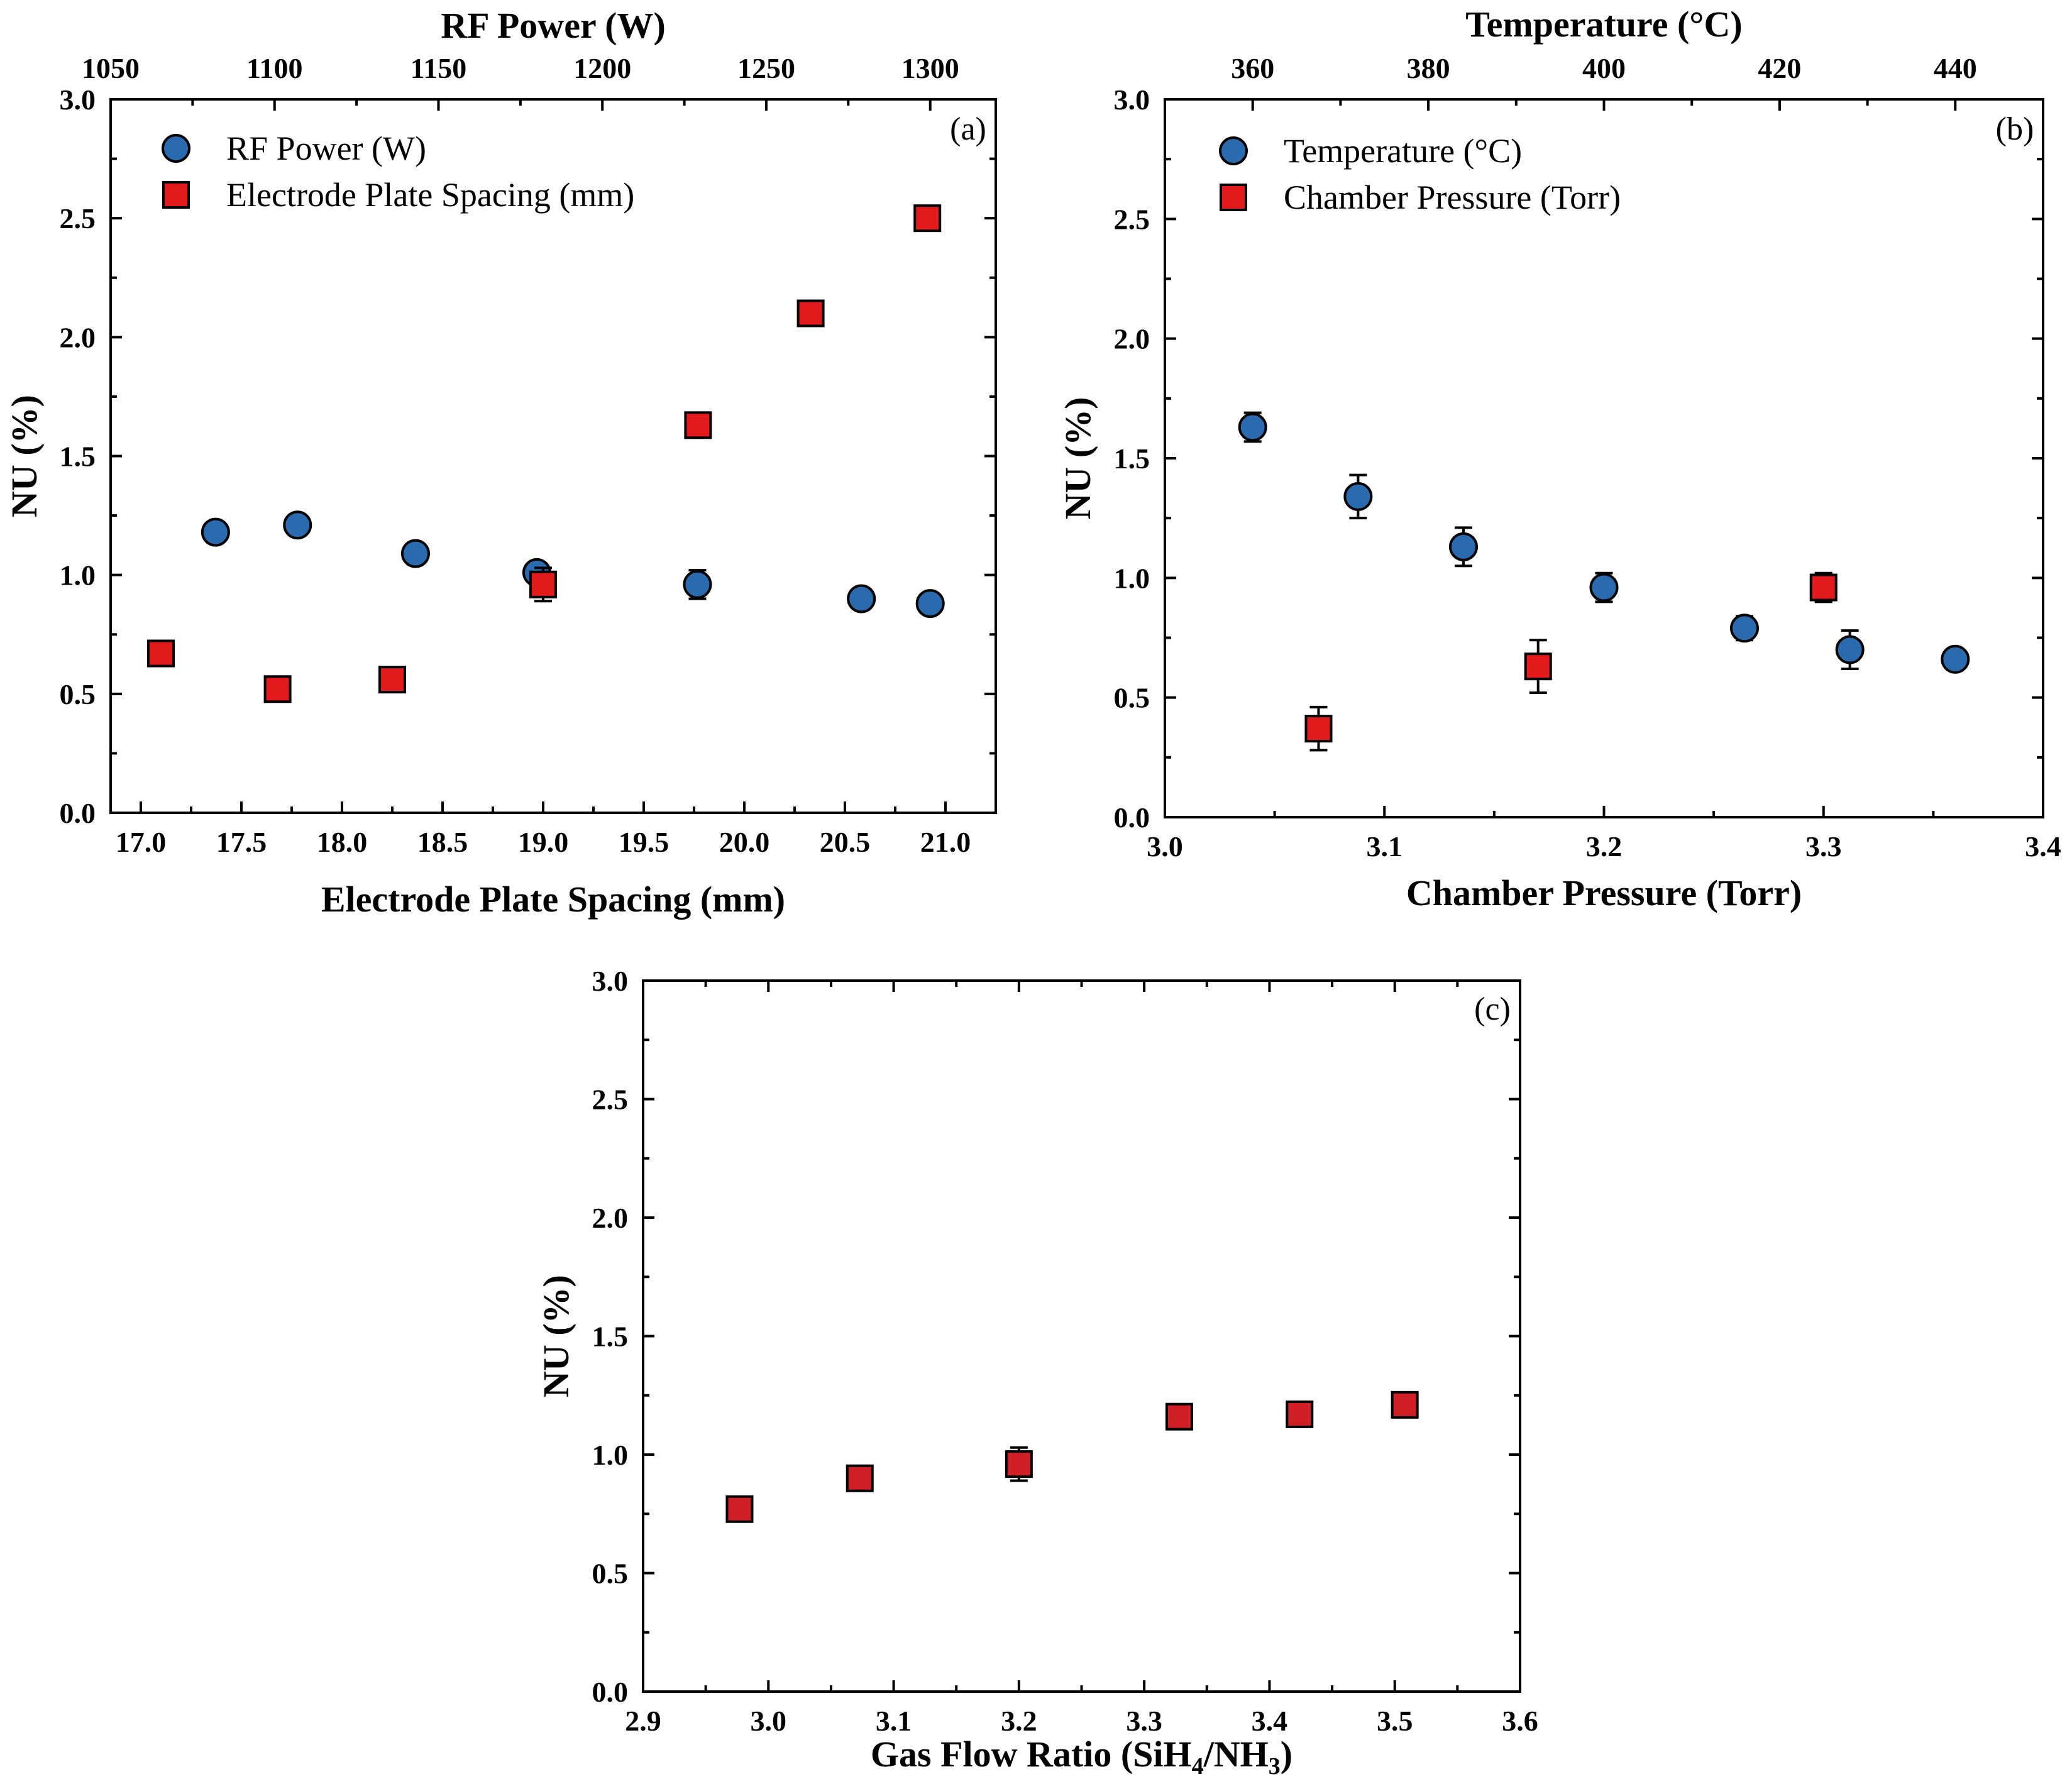 The width and height of the screenshot is (2072, 1784). I want to click on legend-label: Chamber Pressure (Torr), so click(1452, 197).